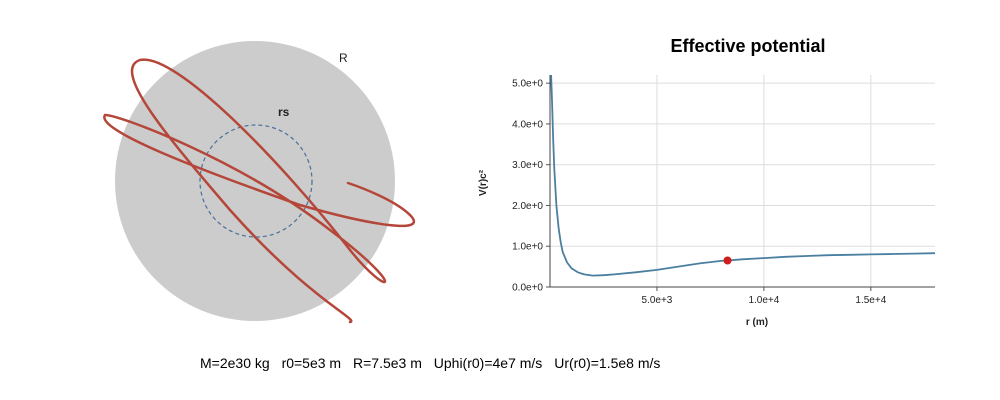 The width and height of the screenshot is (1000, 400). Describe the element at coordinates (757, 322) in the screenshot. I see `x-axis-label: r (m)` at that location.